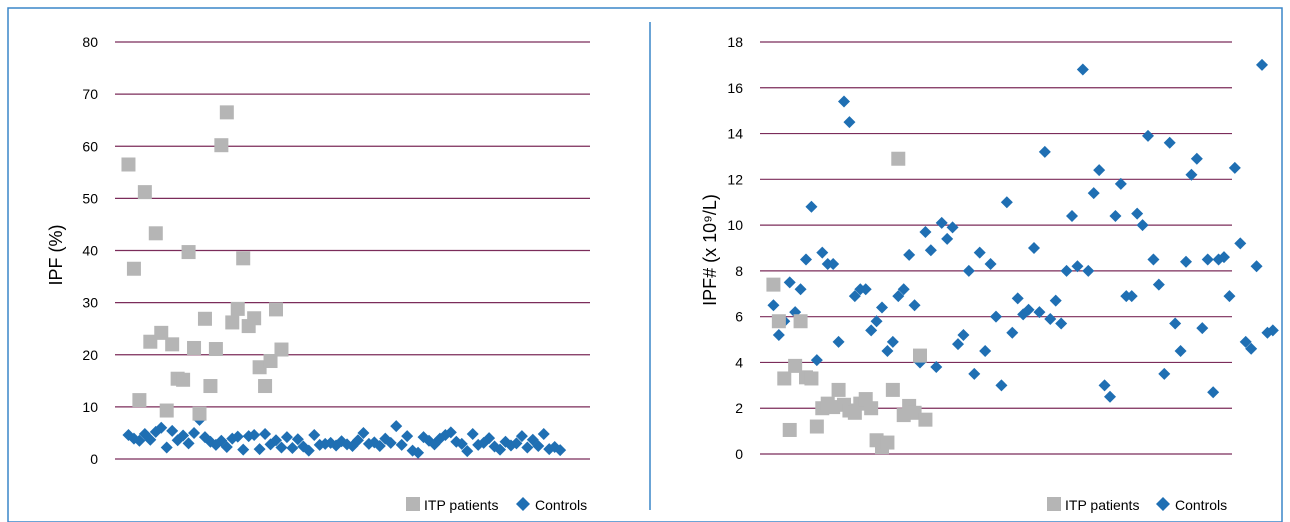 The width and height of the screenshot is (1290, 522). Describe the element at coordinates (523, 504) in the screenshot. I see `legend-controls-swatch` at that location.